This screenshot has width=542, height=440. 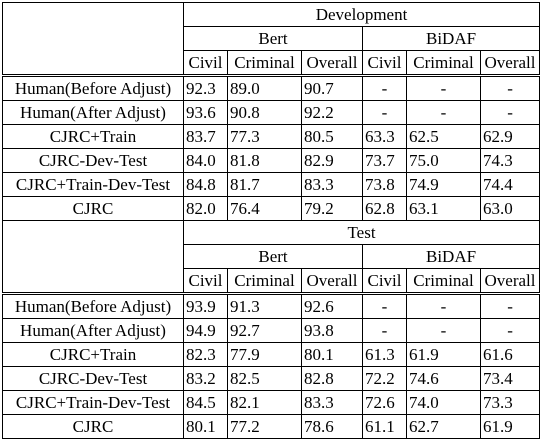 What do you see at coordinates (264, 87) in the screenshot?
I see `score-cell: 89.0` at bounding box center [264, 87].